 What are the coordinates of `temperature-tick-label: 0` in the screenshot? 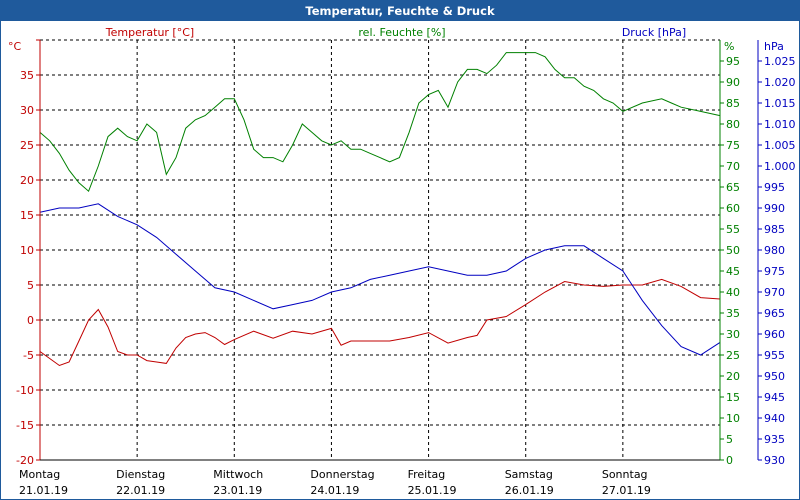 It's located at (30, 320).